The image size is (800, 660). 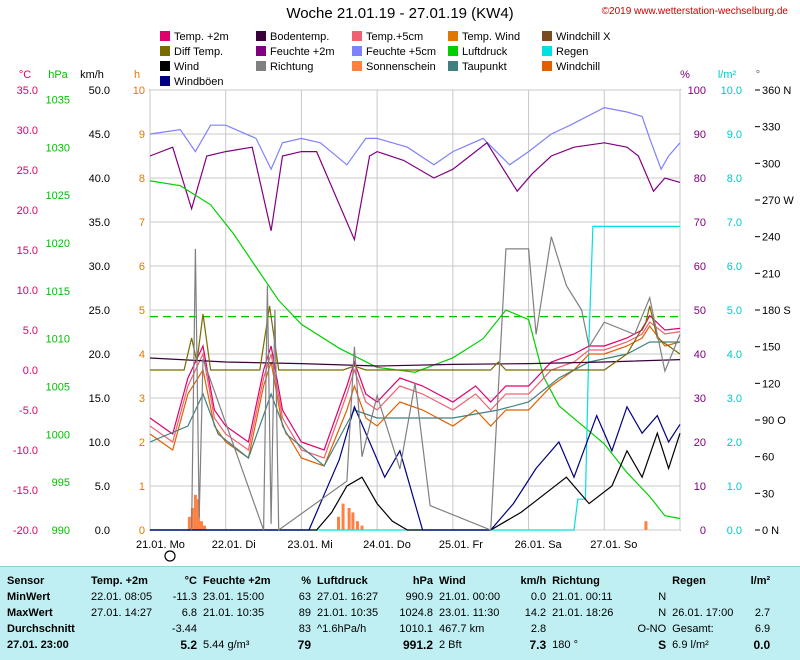 I want to click on cell: 26.01. 17:00, so click(x=703, y=613).